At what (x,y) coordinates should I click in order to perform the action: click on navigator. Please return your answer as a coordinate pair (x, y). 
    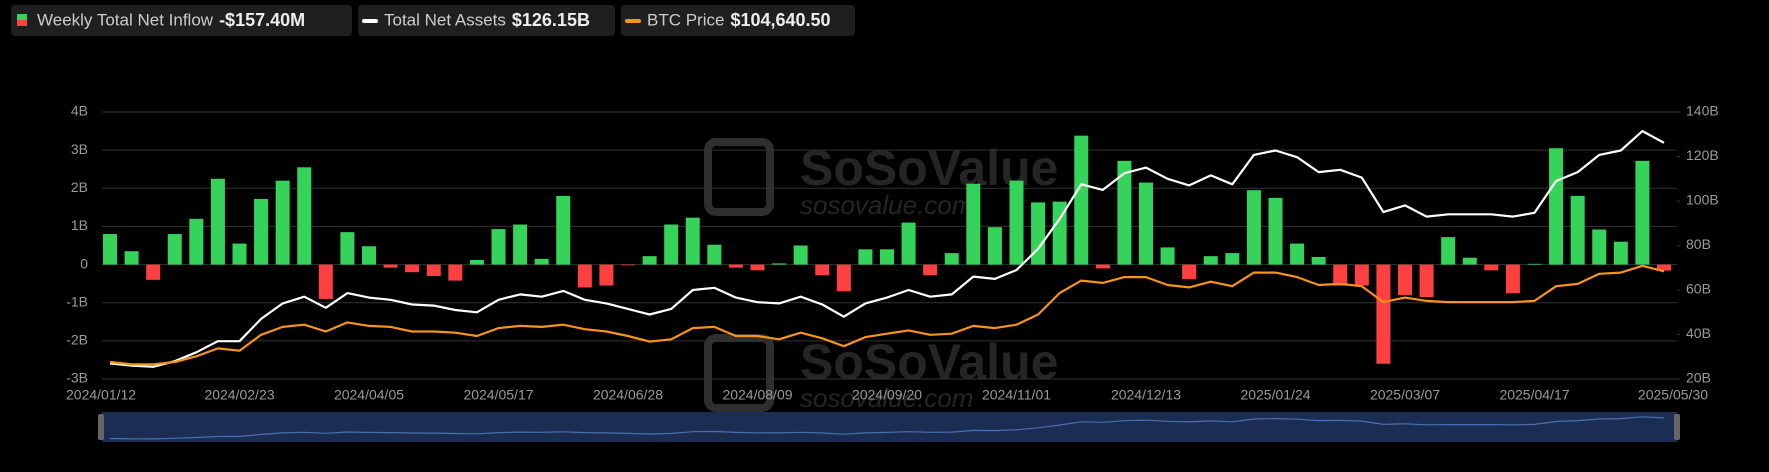
    Looking at the image, I should click on (889, 427).